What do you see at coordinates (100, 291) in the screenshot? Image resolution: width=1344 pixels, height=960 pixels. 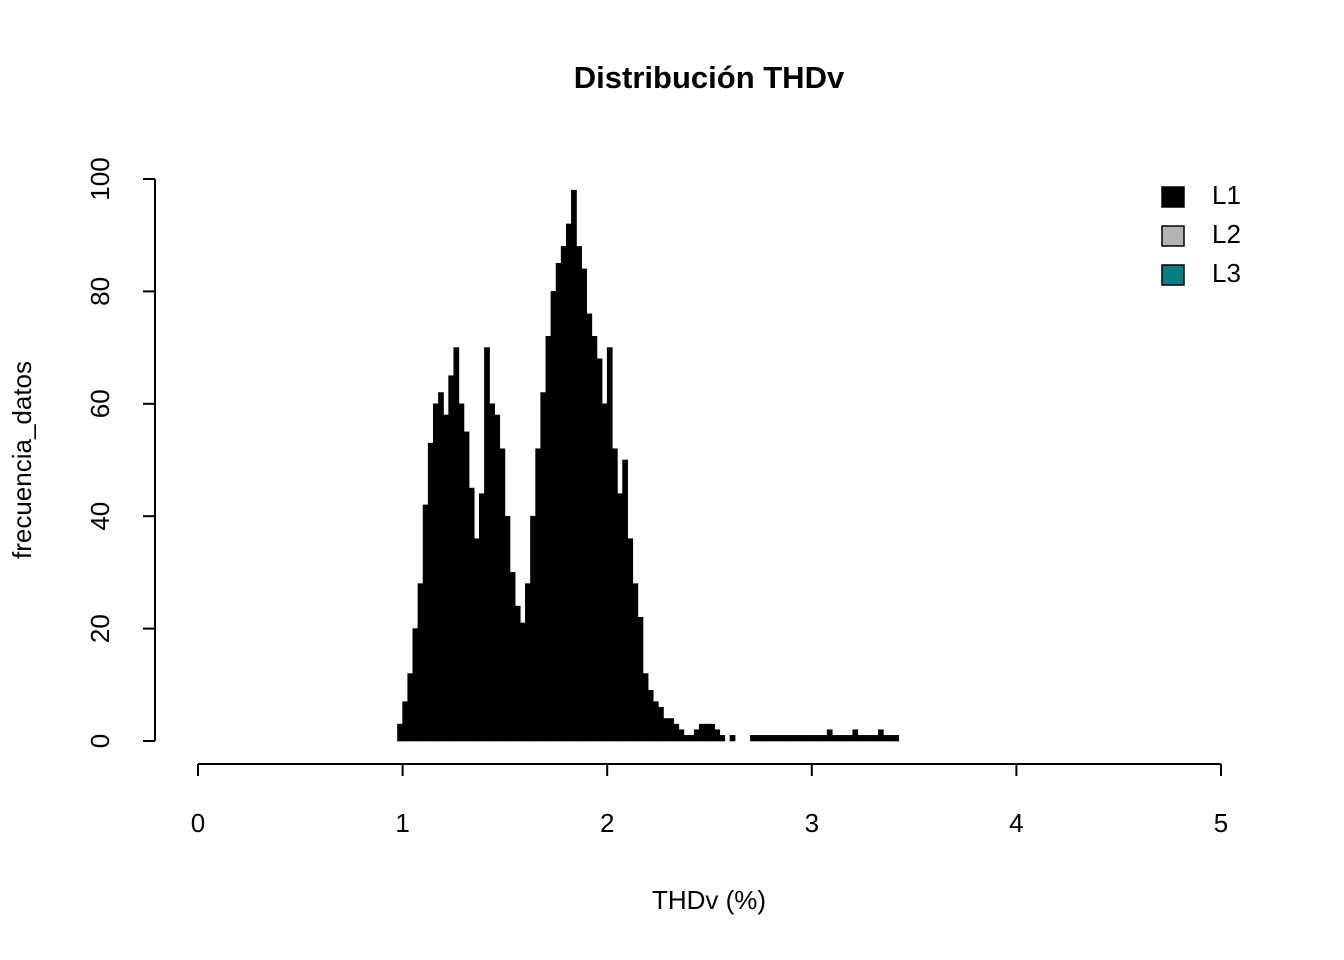 I see `y-tick-label: 80` at bounding box center [100, 291].